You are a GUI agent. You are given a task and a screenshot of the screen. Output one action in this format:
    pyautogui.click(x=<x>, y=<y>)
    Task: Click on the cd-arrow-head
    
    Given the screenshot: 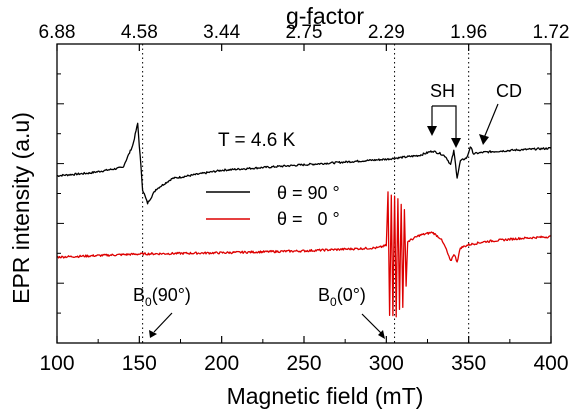 What is the action you would take?
    pyautogui.click(x=484, y=139)
    